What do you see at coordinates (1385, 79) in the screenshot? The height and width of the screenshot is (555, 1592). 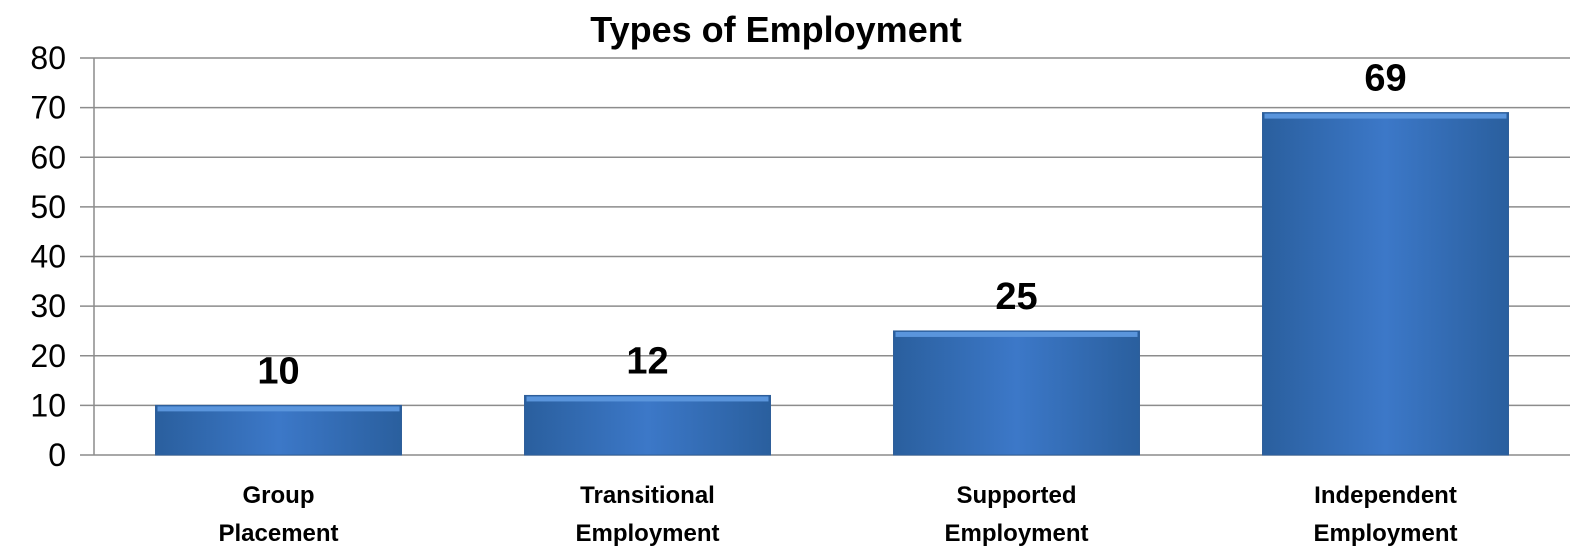 I see `data-label: 69` at bounding box center [1385, 79].